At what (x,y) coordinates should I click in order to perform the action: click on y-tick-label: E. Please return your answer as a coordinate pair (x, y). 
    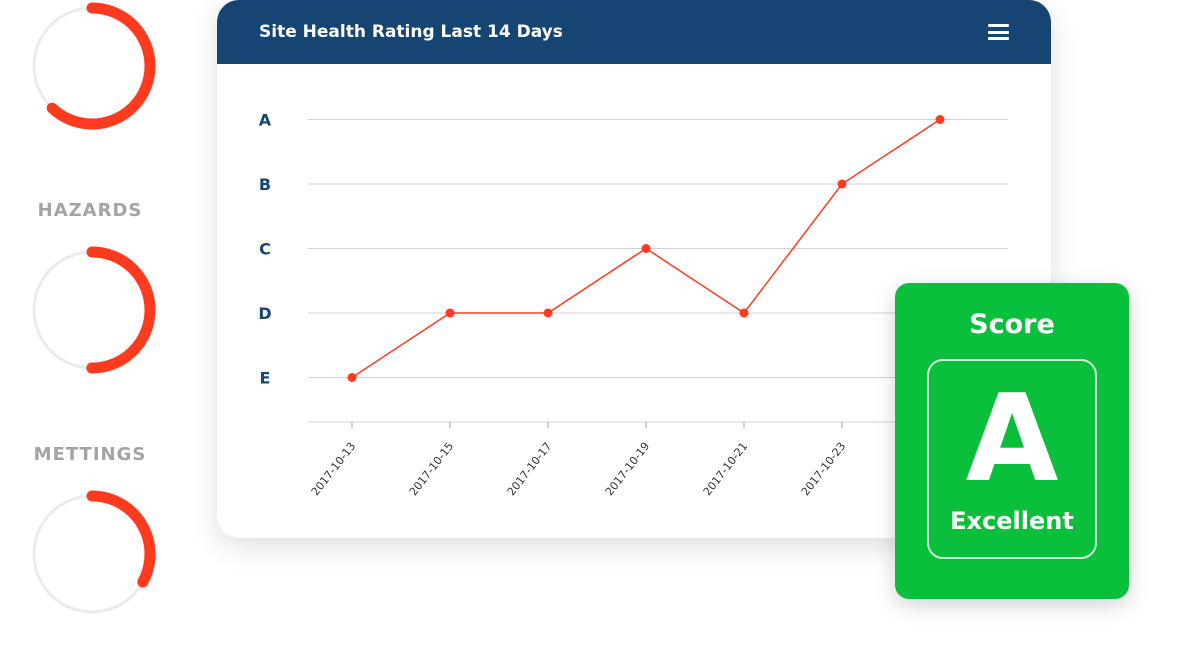
    Looking at the image, I should click on (265, 378).